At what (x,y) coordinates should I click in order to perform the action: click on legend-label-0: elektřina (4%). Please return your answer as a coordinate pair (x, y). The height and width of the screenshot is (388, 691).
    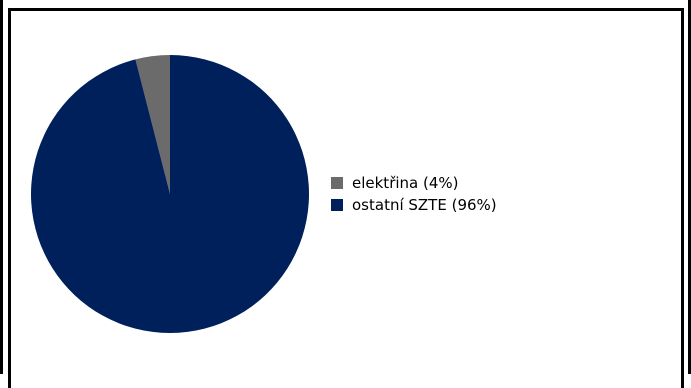
    Looking at the image, I should click on (405, 183).